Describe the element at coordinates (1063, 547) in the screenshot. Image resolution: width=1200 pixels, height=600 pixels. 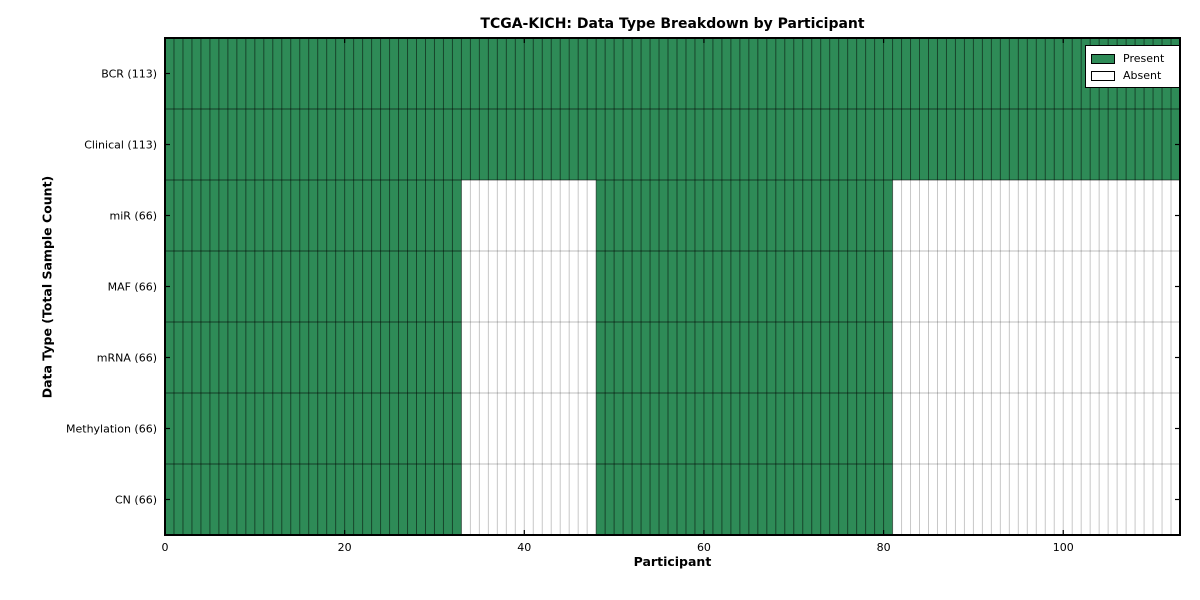
I see `x-tick-label: 100` at that location.